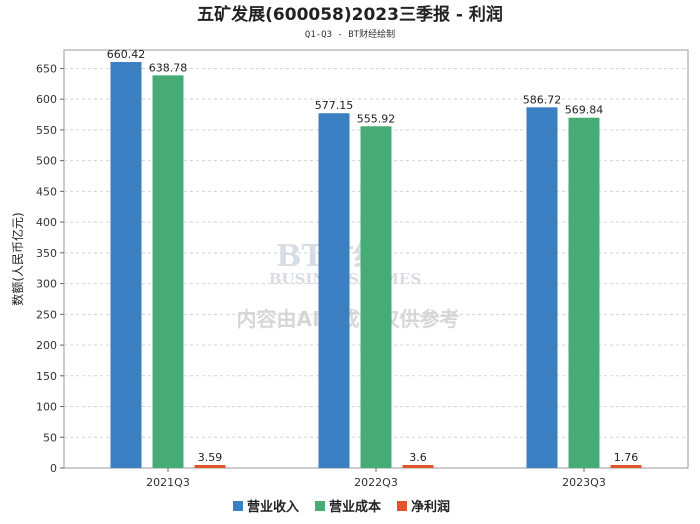  I want to click on chart-subtitle: Q1-Q3 - BT财经绘制, so click(350, 34).